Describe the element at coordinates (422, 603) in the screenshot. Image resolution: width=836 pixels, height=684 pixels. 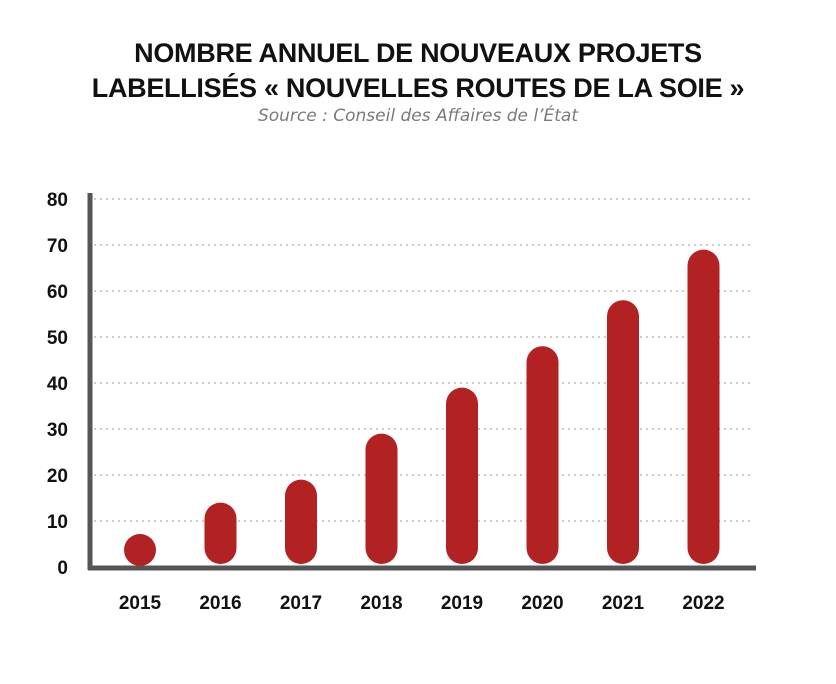
I see `x-tick-labels: 2015 2016 2017 2018 2019 2020 2021 2022` at that location.